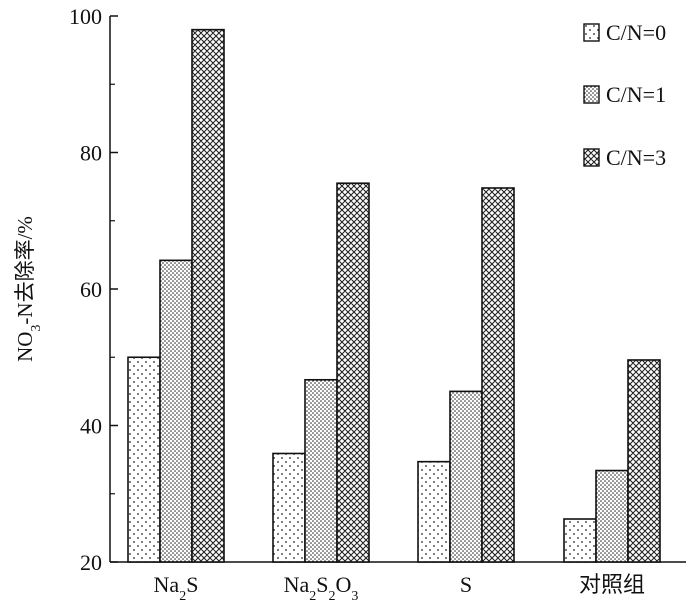  I want to click on y-tick-label: 100, so click(85, 16).